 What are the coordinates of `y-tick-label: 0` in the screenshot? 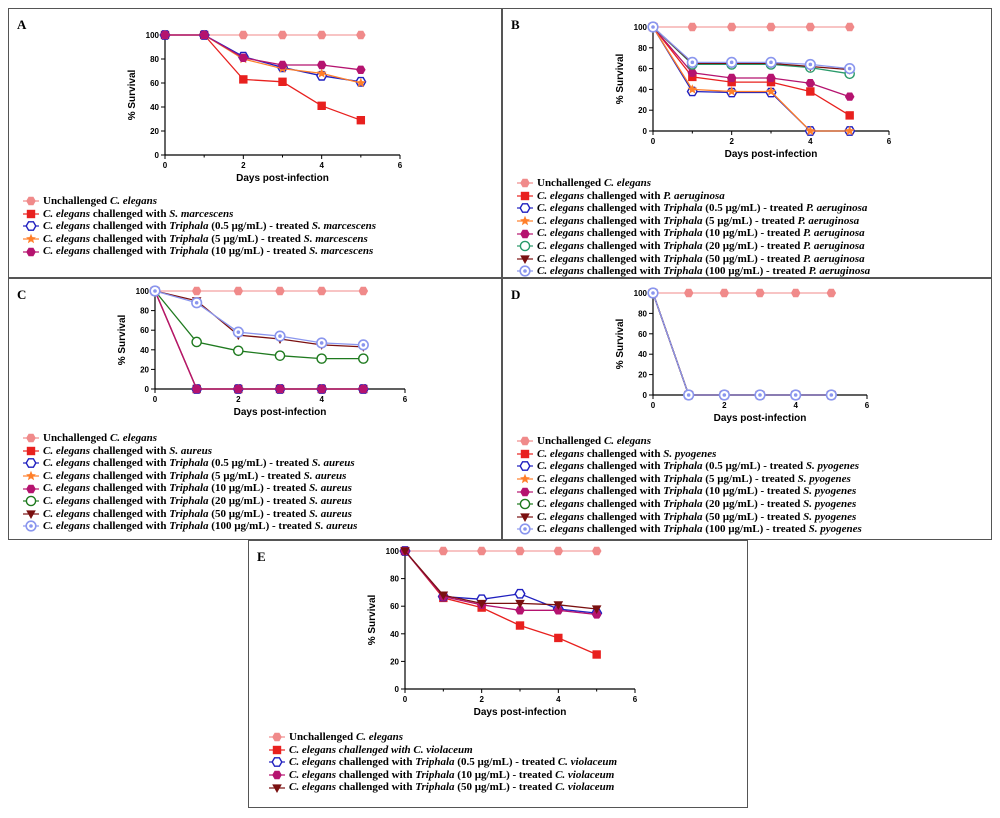 It's located at (147, 389).